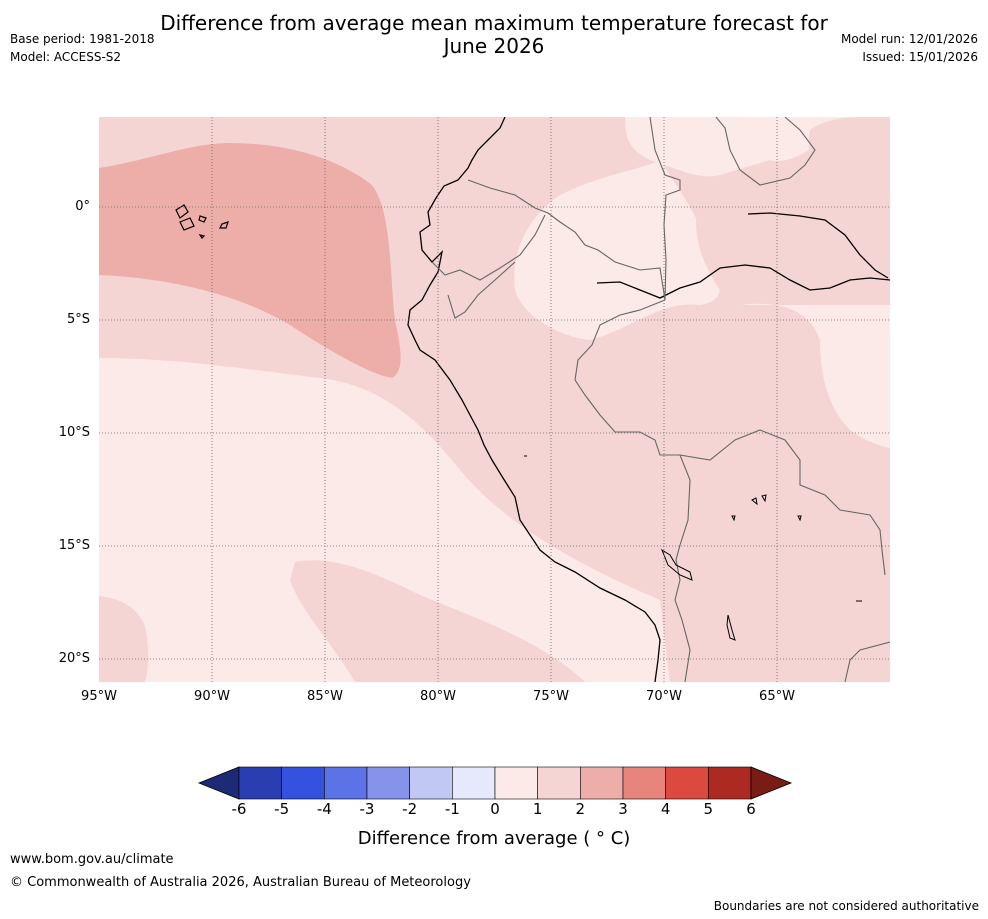  I want to click on colorbar-title: Difference from average ( ° C), so click(494, 838).